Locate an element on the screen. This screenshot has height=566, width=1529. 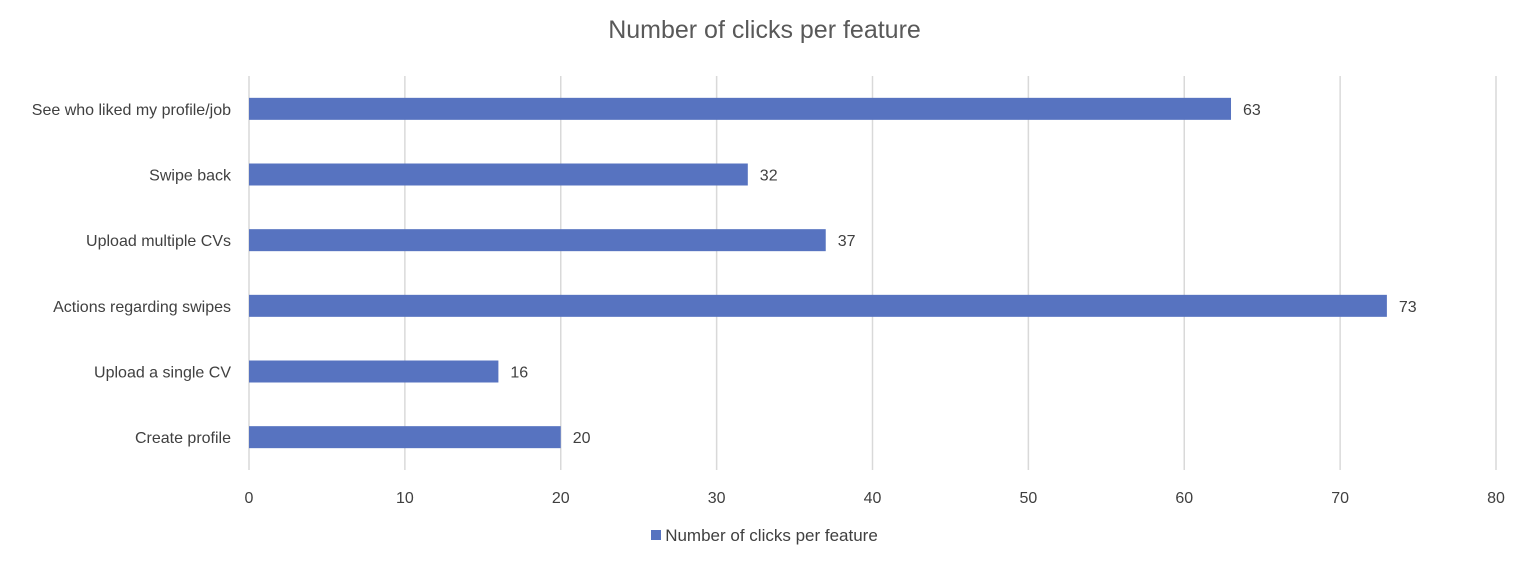
data-label: 20 is located at coordinates (582, 438).